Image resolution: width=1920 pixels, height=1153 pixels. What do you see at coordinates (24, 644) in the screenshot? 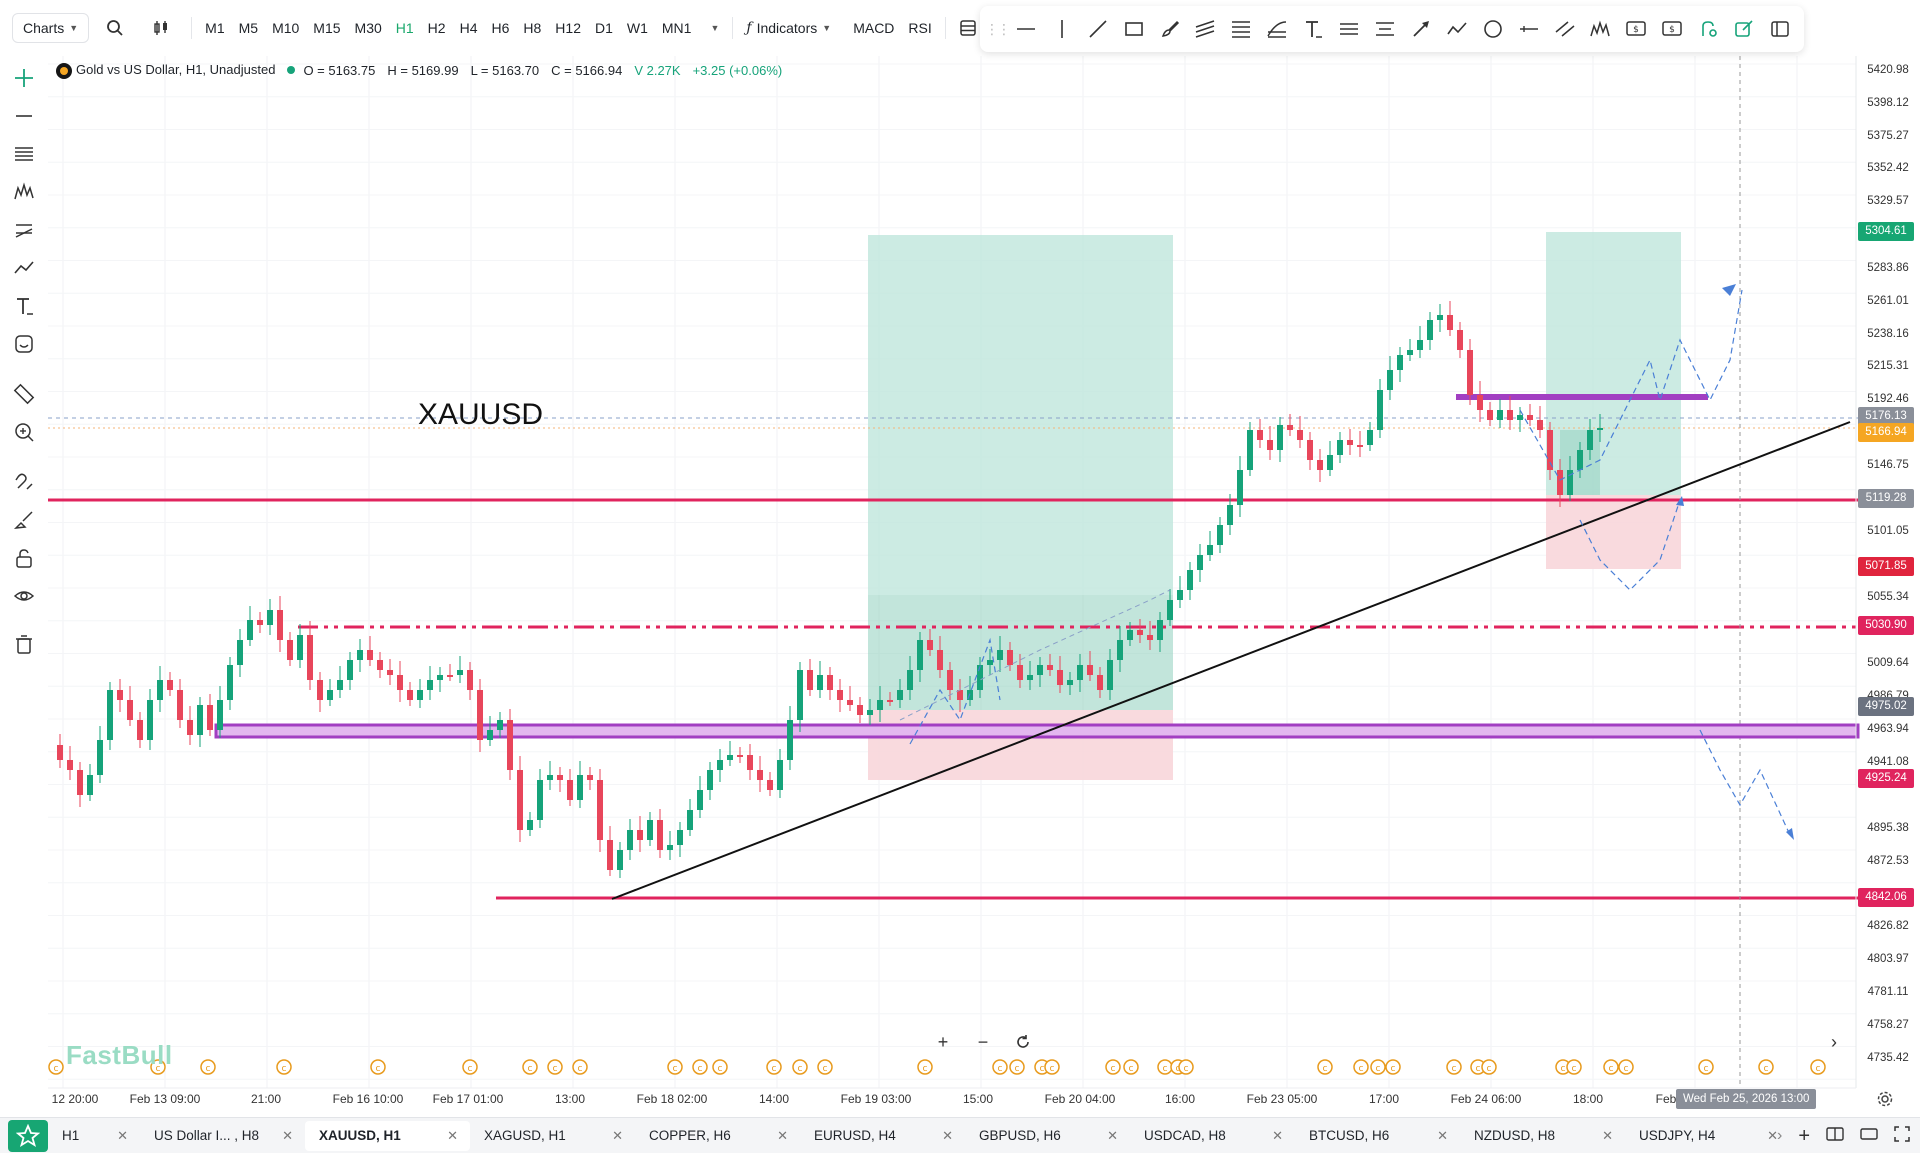
I see `delete-drawings-button` at bounding box center [24, 644].